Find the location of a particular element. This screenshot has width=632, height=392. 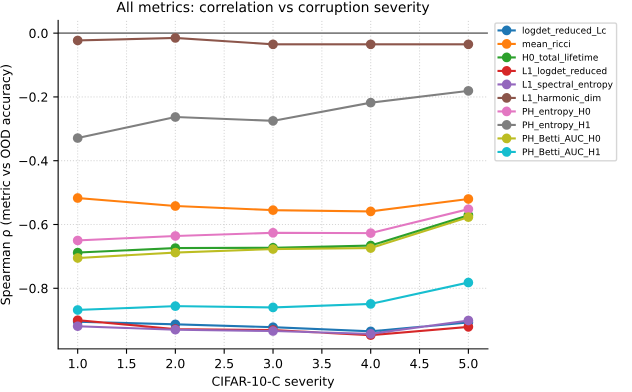

y-tick-label: −0.8 is located at coordinates (33, 289).